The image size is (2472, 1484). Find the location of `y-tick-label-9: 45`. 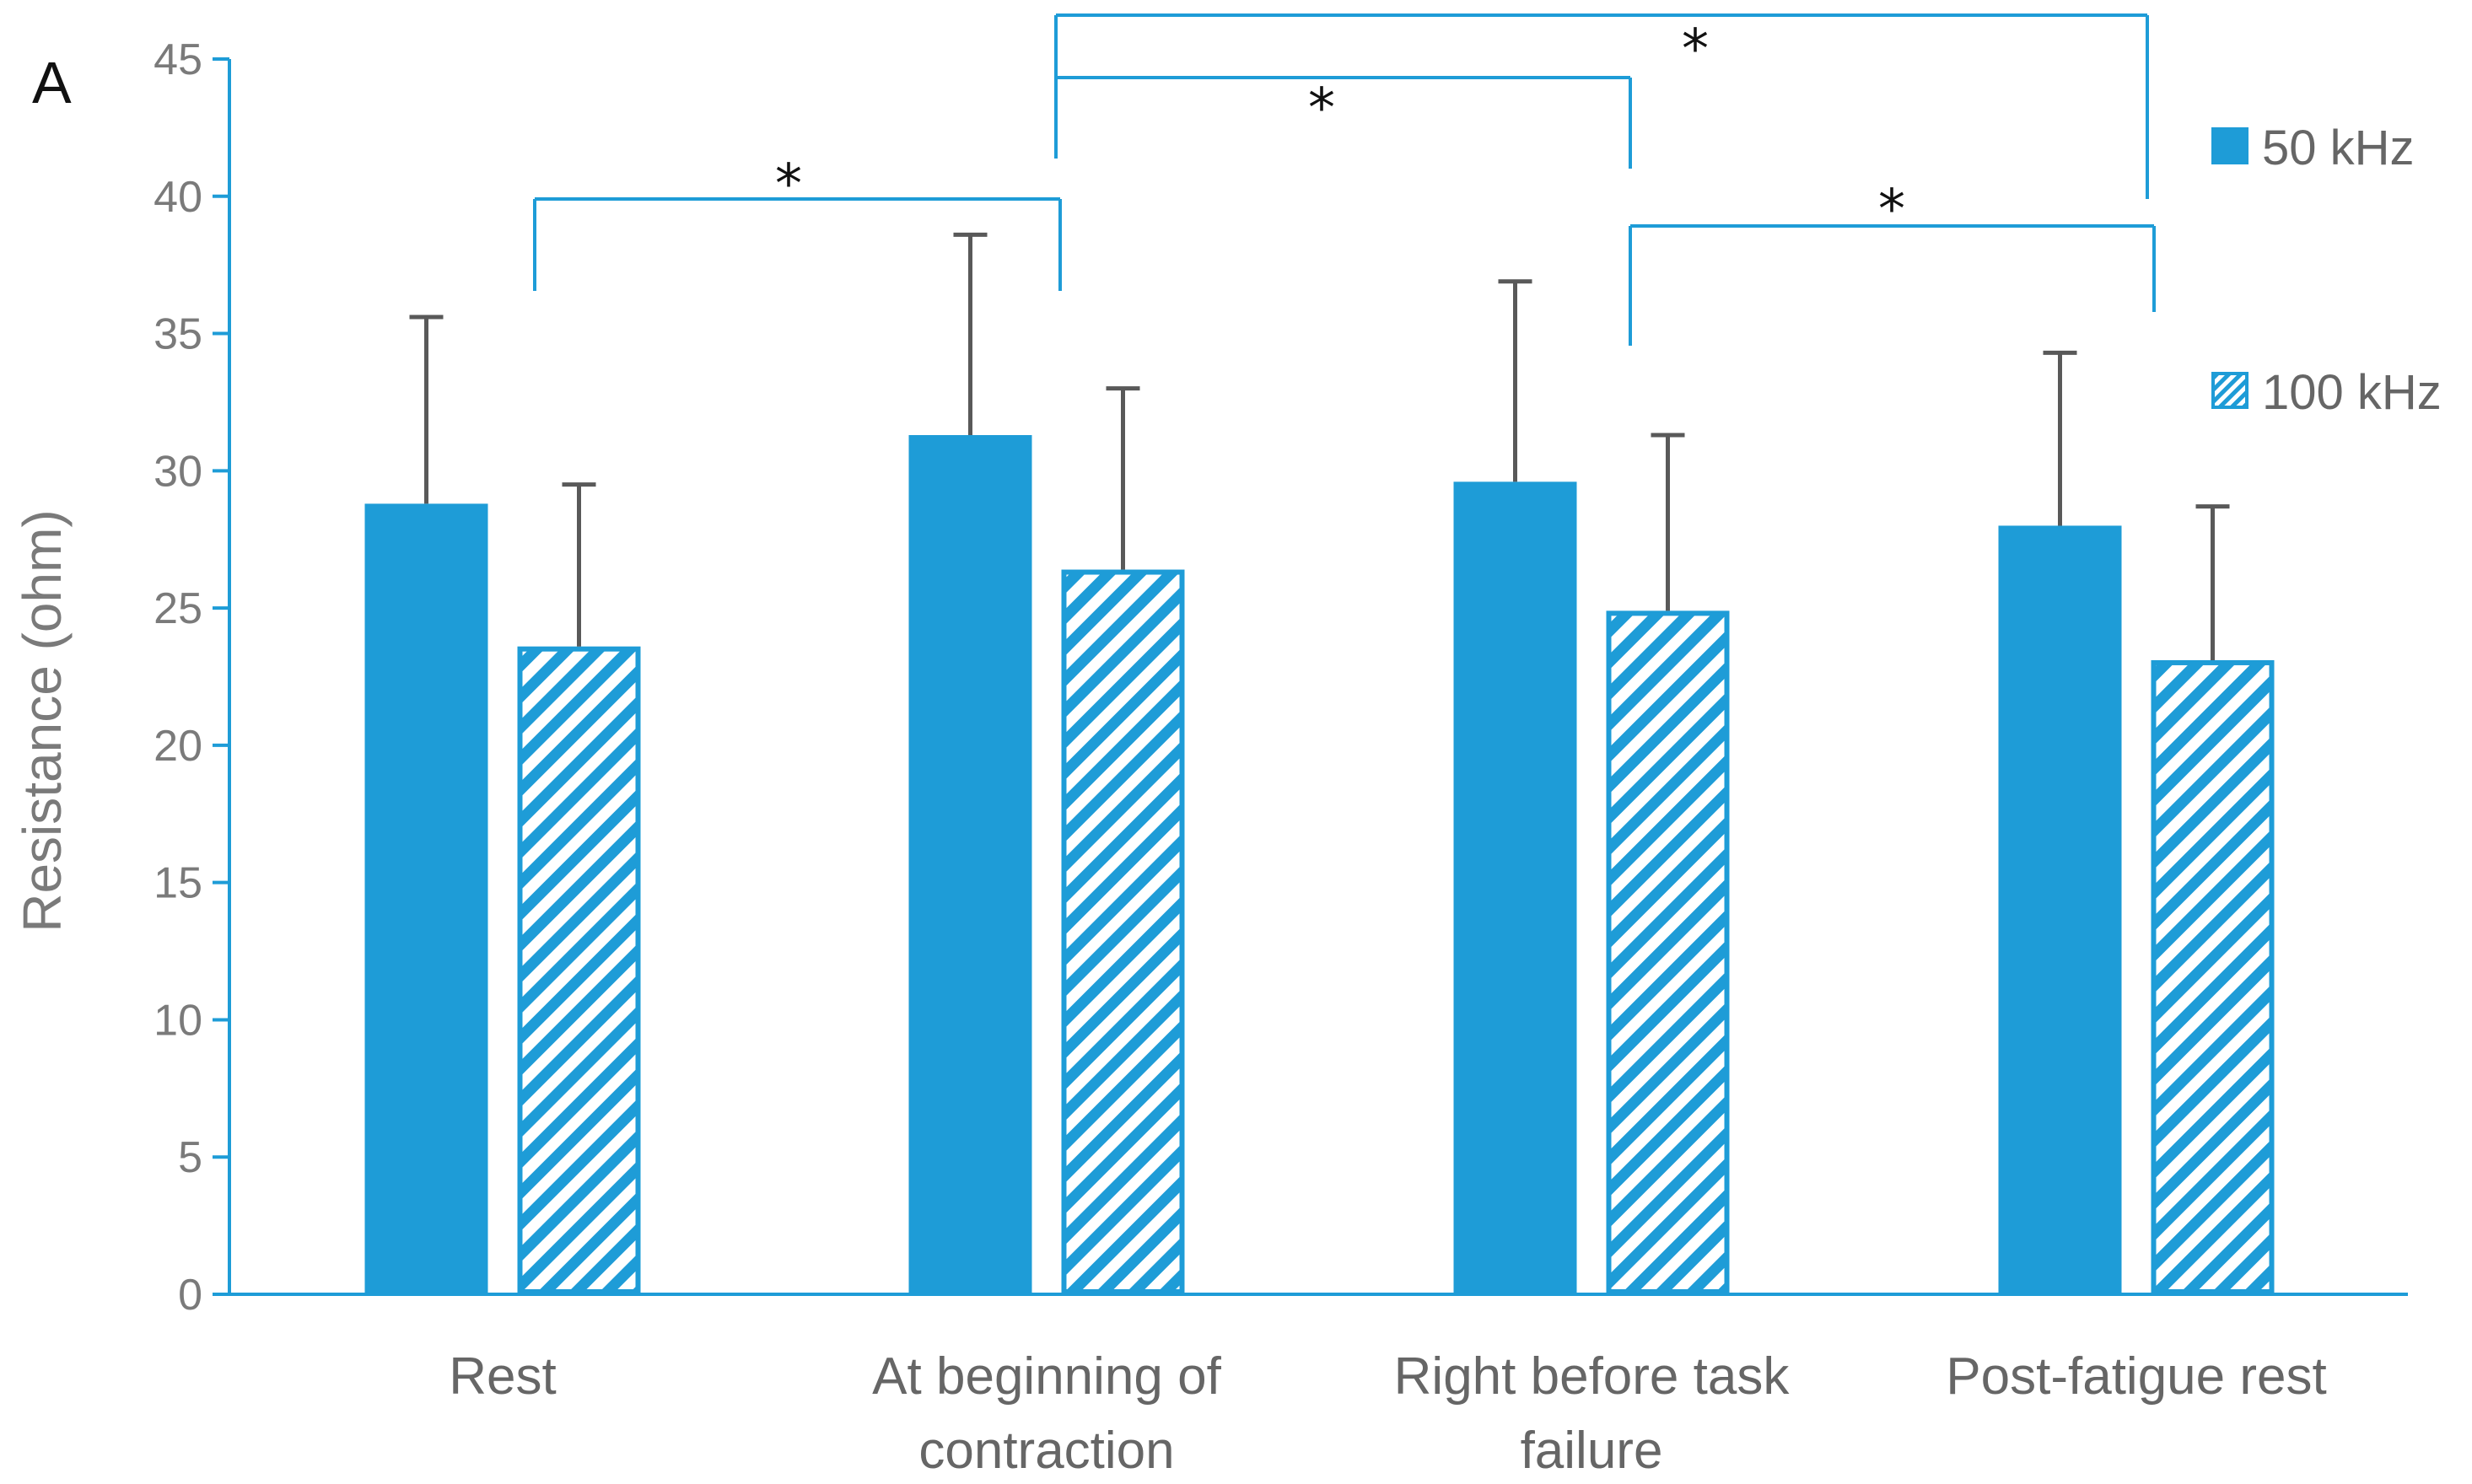

y-tick-label-9: 45 is located at coordinates (177, 60).